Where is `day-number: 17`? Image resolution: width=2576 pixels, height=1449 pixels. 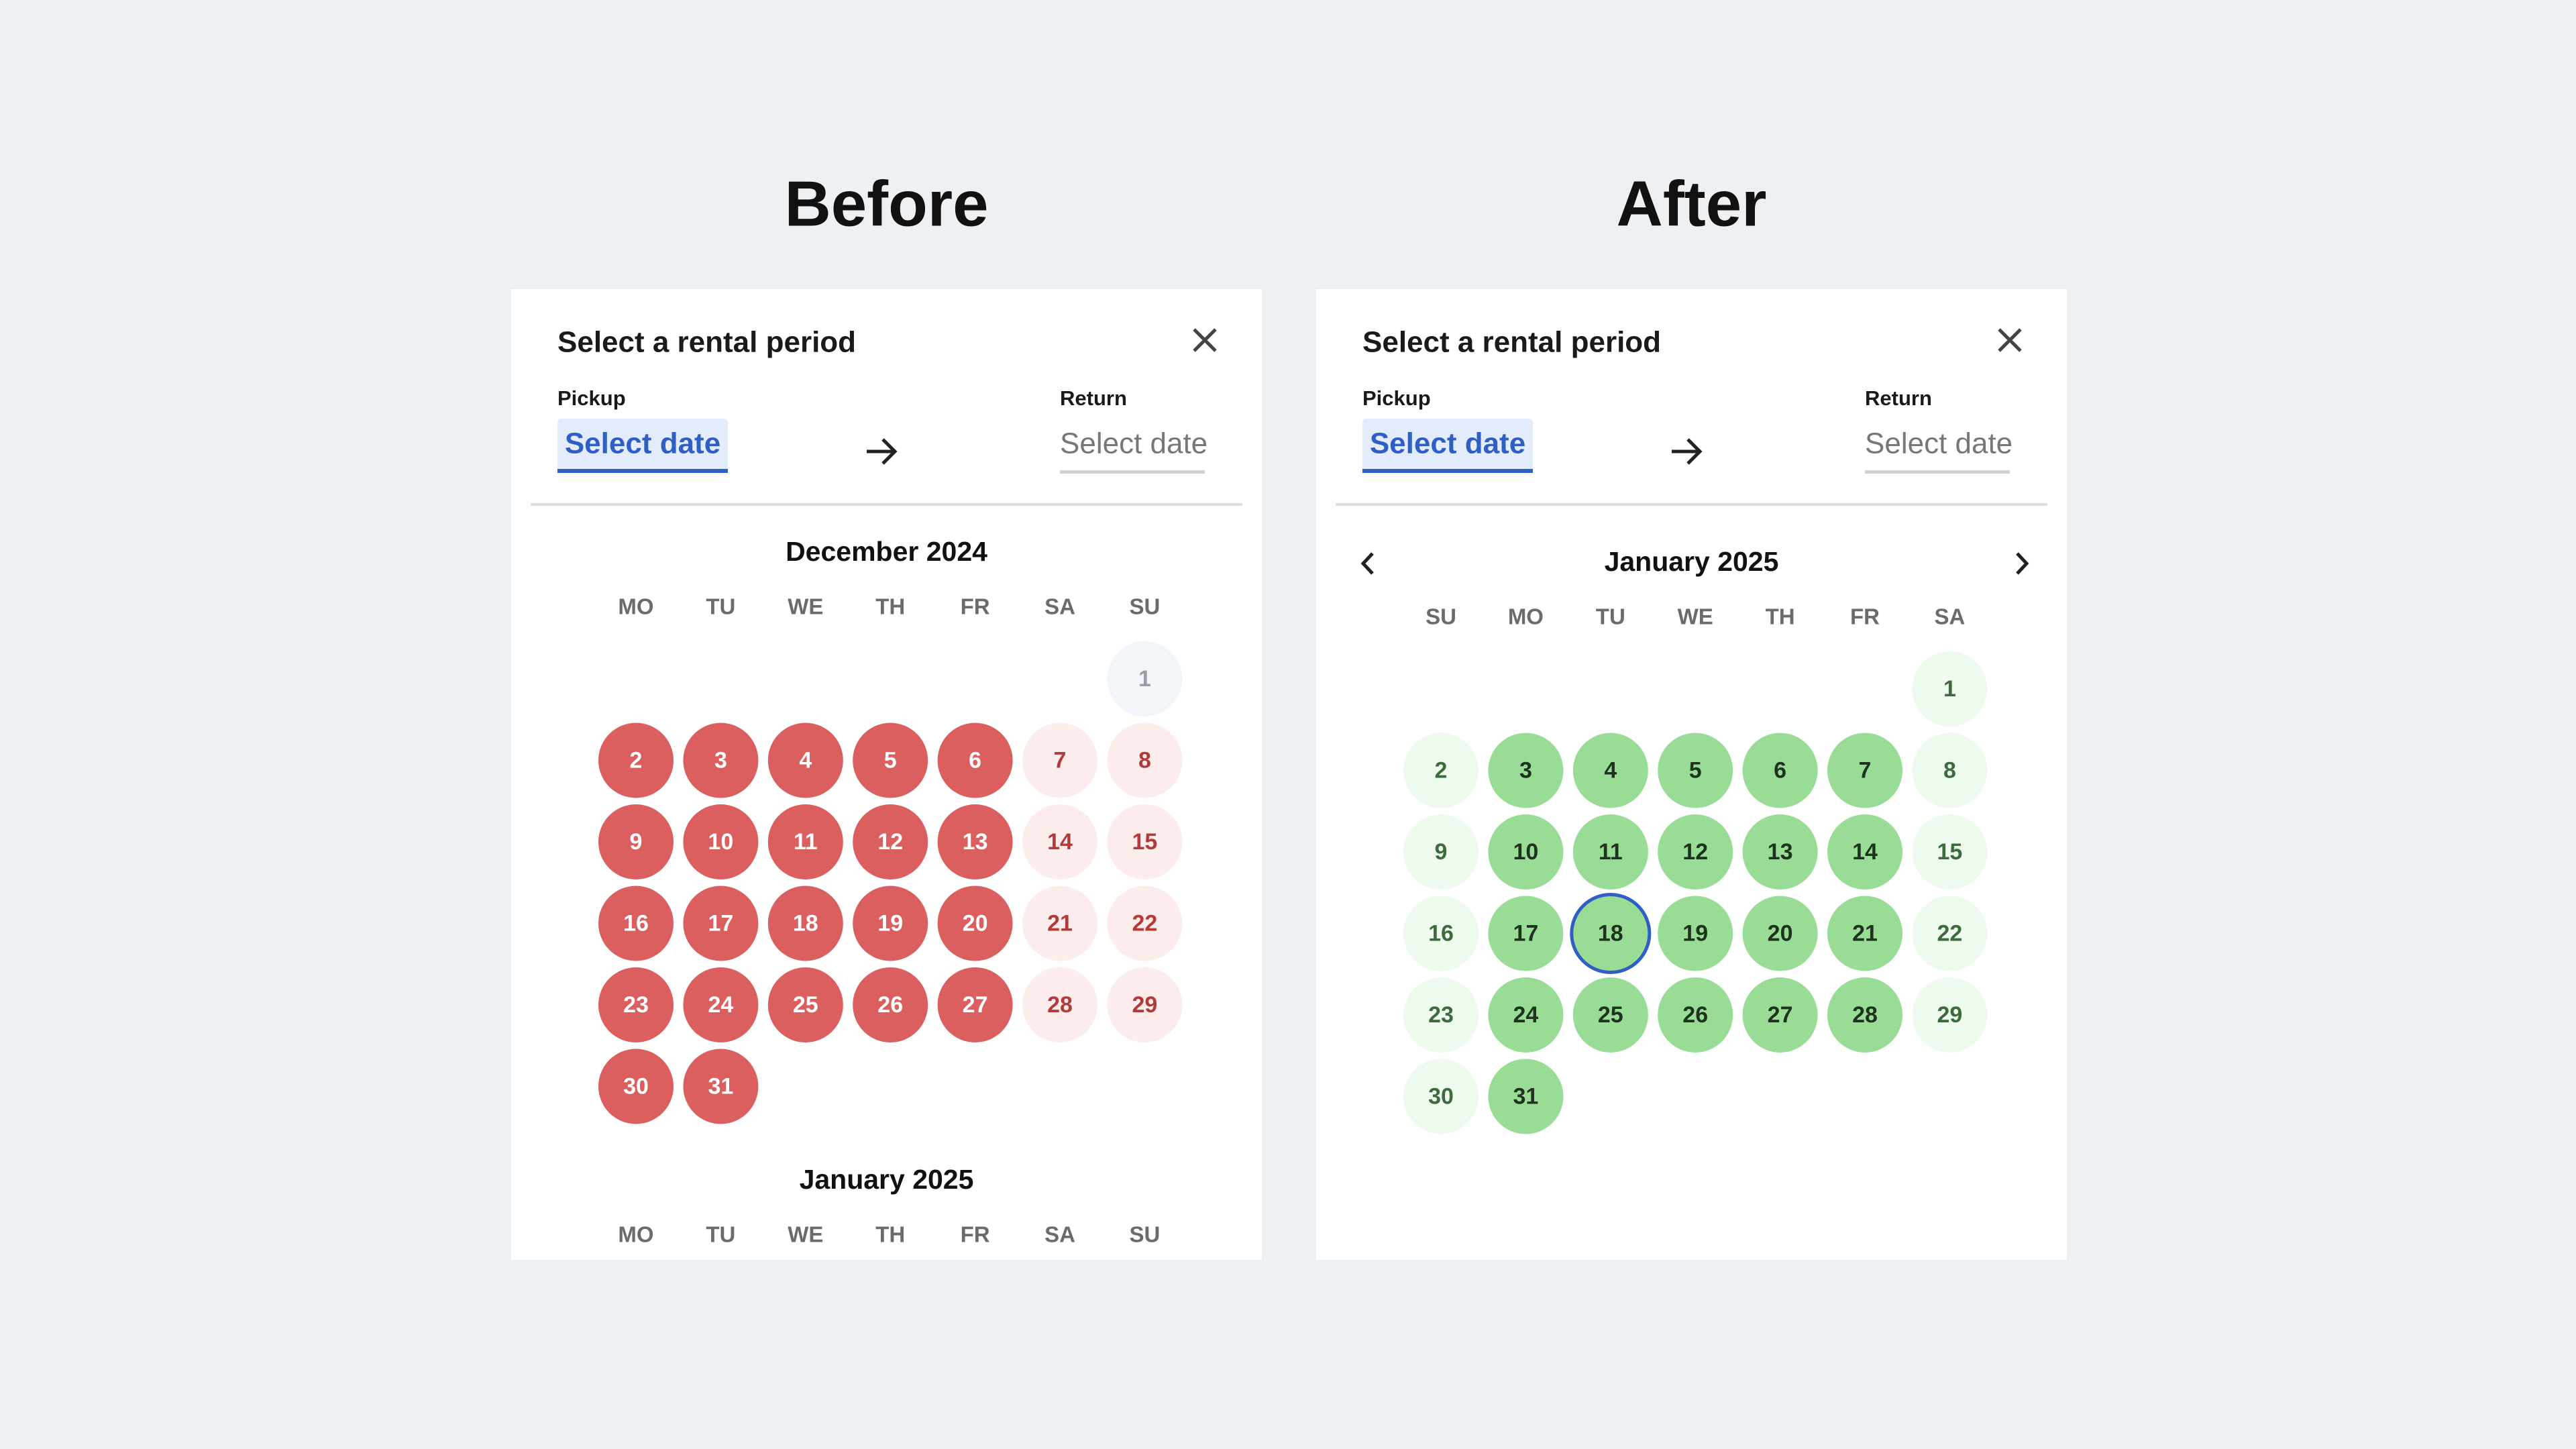 day-number: 17 is located at coordinates (1525, 933).